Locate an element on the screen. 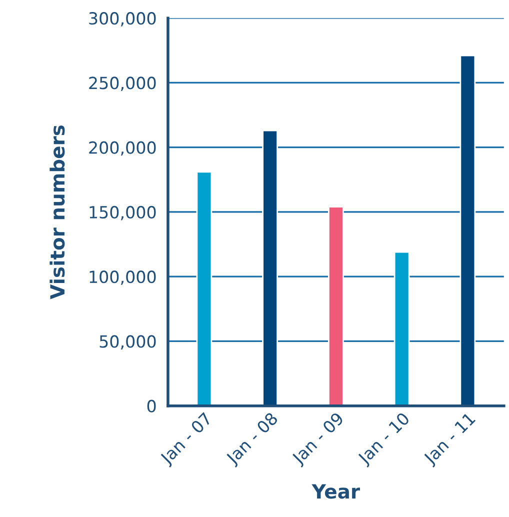 The width and height of the screenshot is (509, 517). x-tick-label: Jan - 09 is located at coordinates (318, 440).